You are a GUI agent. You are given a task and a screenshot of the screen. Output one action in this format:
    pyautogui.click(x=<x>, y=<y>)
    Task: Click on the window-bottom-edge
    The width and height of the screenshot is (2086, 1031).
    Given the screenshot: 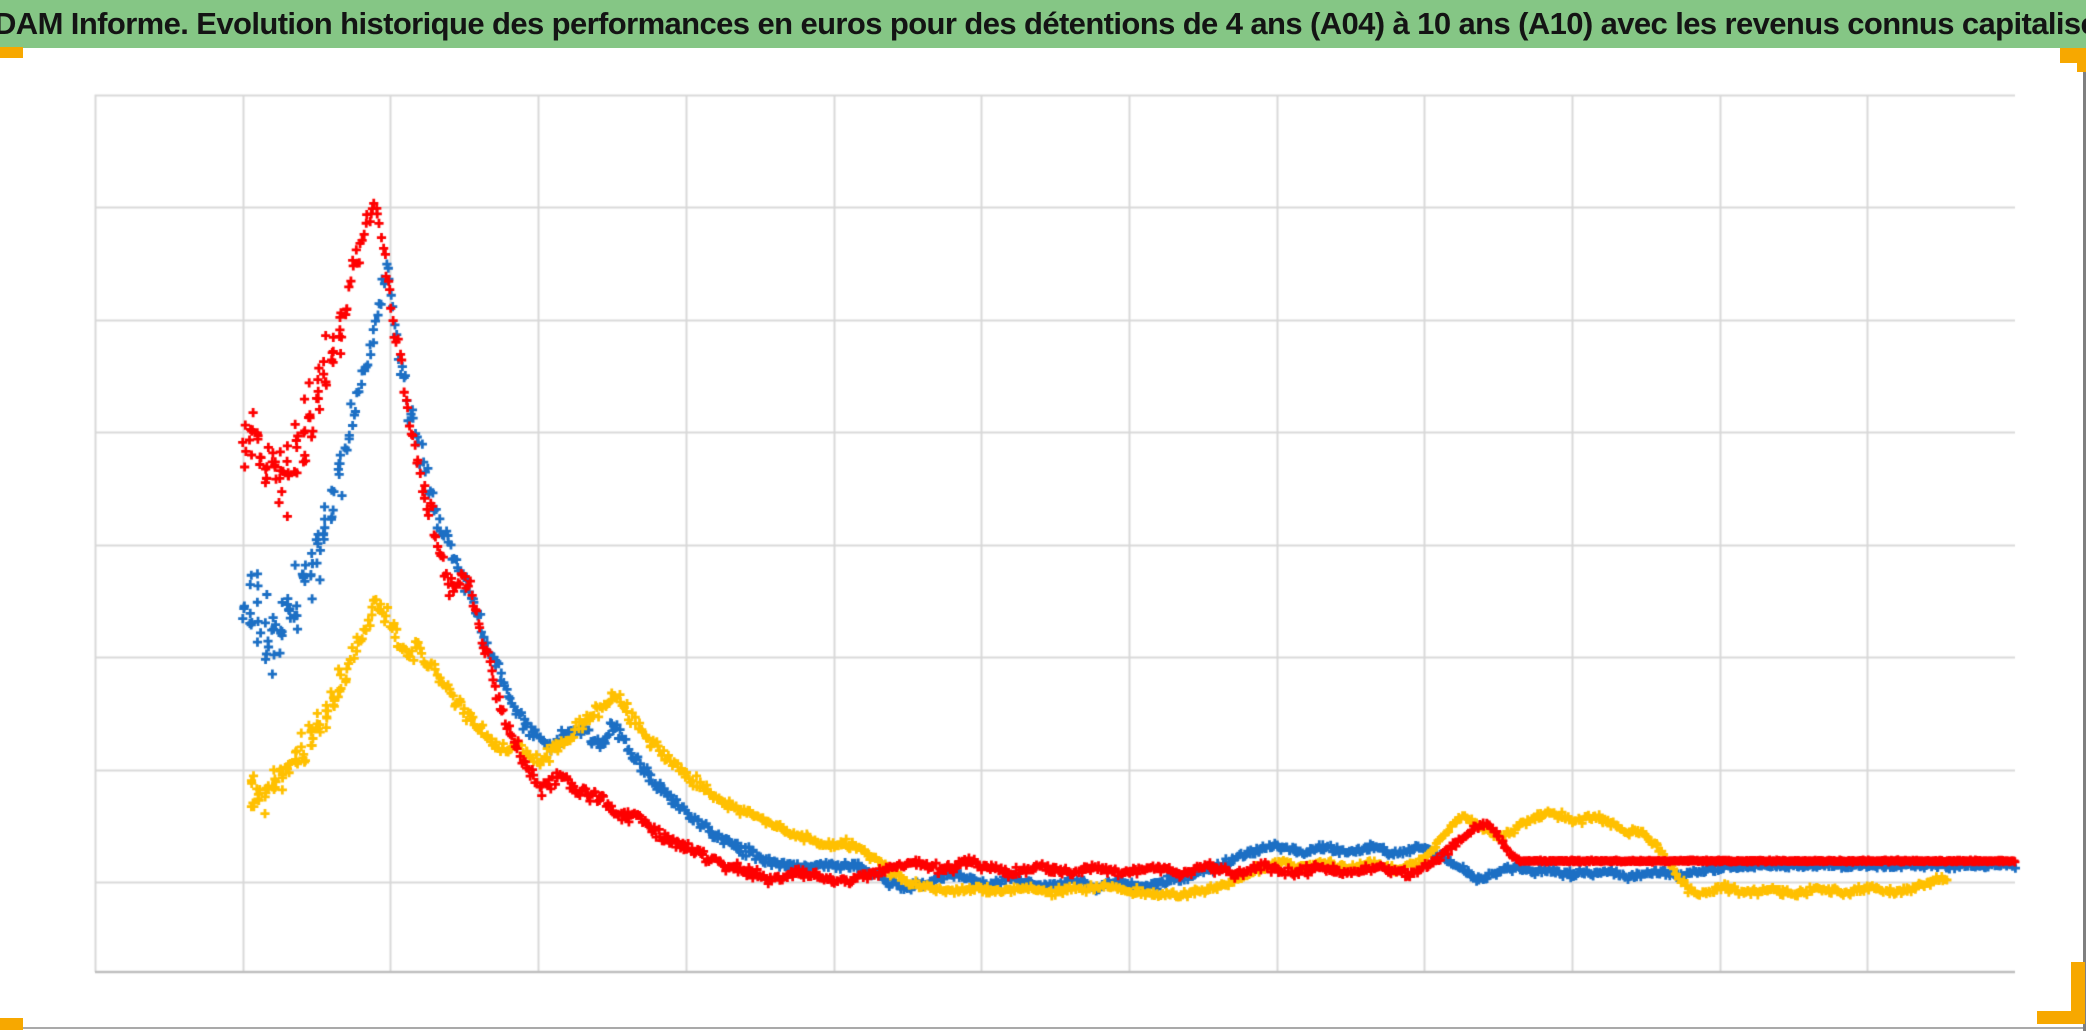 What is the action you would take?
    pyautogui.click(x=1043, y=1028)
    